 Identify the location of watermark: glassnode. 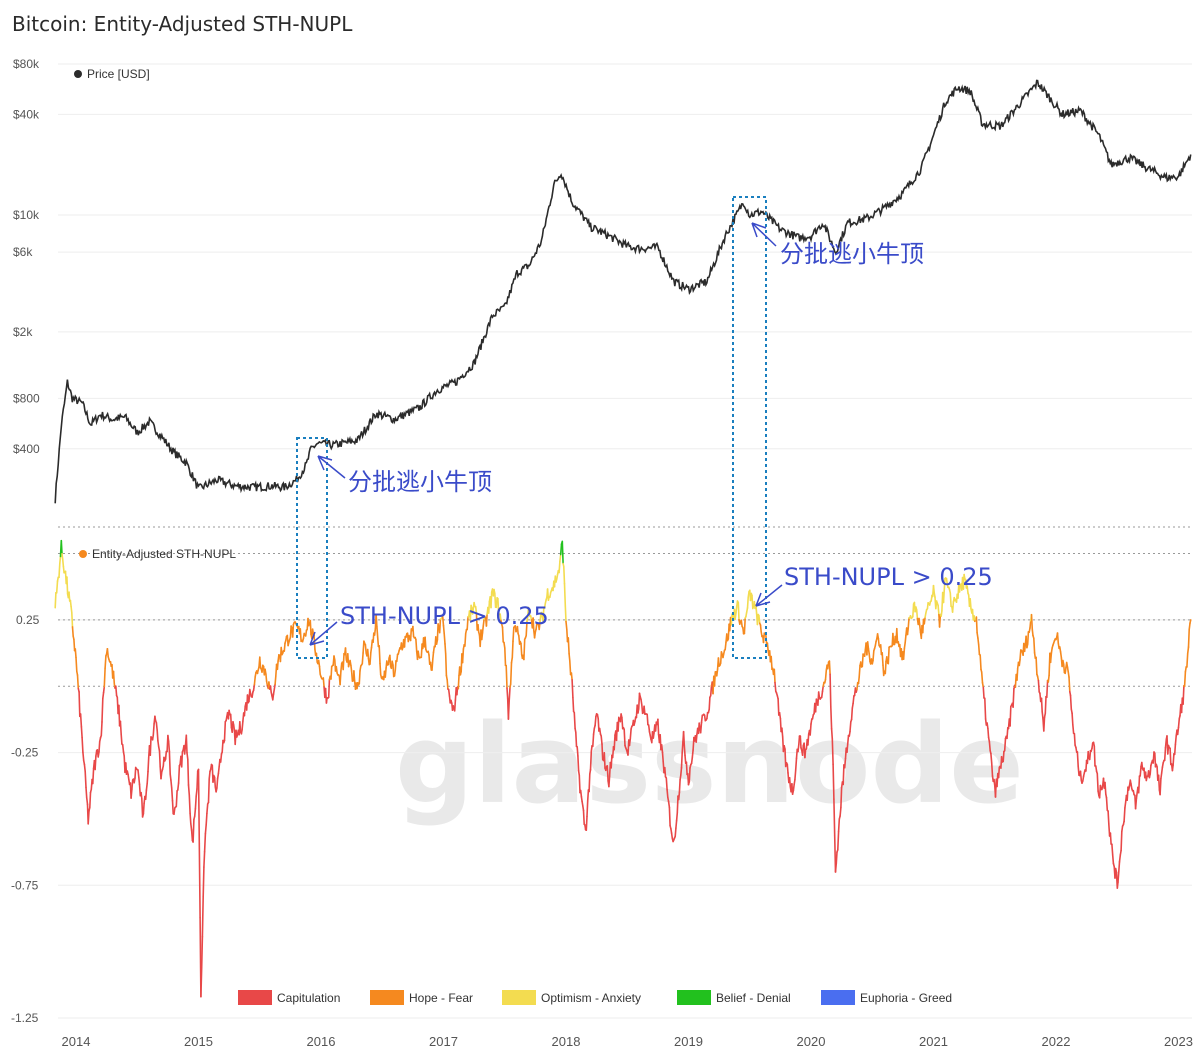
(709, 764).